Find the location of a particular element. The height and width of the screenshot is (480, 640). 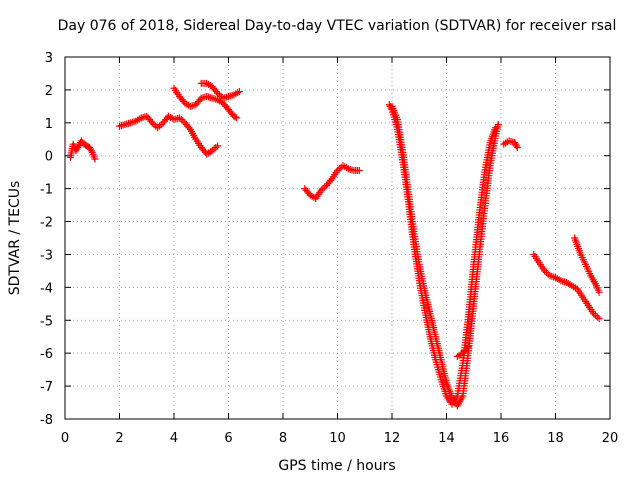

x-tick-label: 12 is located at coordinates (392, 438).